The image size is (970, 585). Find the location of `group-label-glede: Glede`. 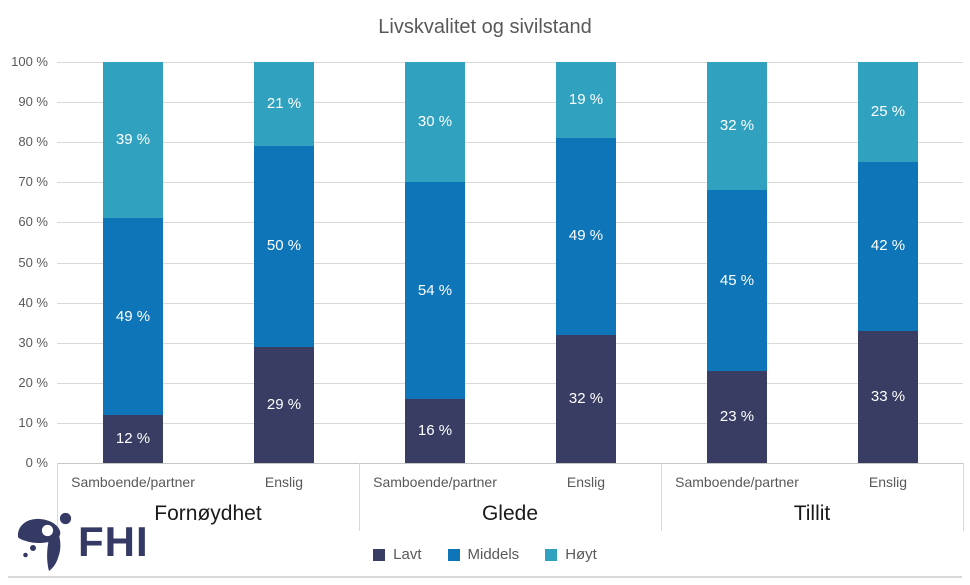

group-label-glede: Glede is located at coordinates (510, 513).